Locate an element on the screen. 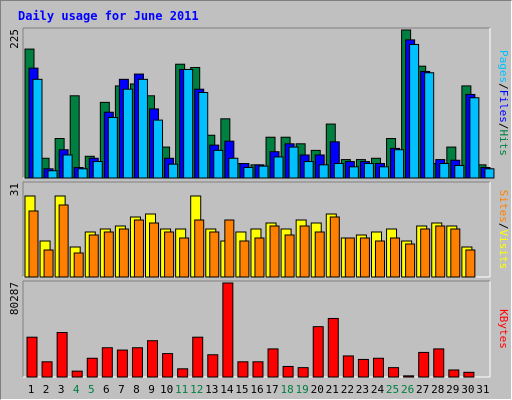 Image resolution: width=512 pixels, height=400 pixels. x-tick-label-day-10: 10 is located at coordinates (166, 389).